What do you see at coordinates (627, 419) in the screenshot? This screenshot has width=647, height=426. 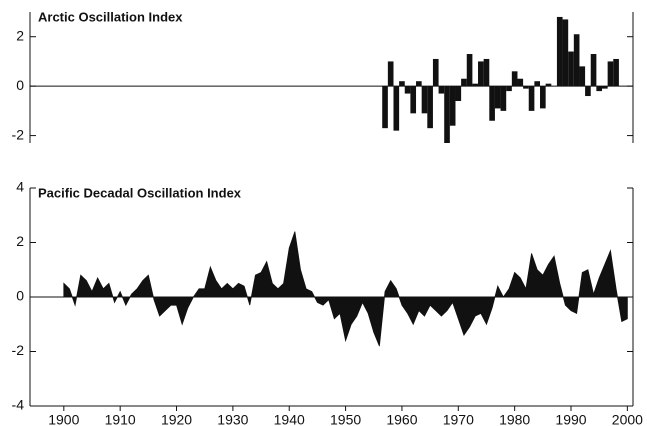 I see `x-tick-label: 2000` at bounding box center [627, 419].